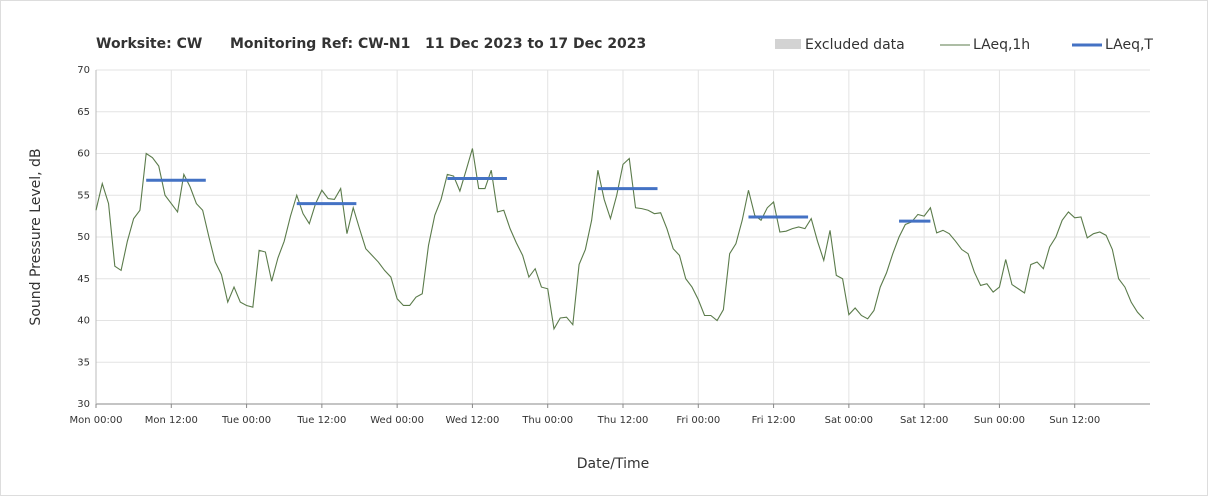 The height and width of the screenshot is (500, 1208). I want to click on legend-label: Excluded data, so click(855, 45).